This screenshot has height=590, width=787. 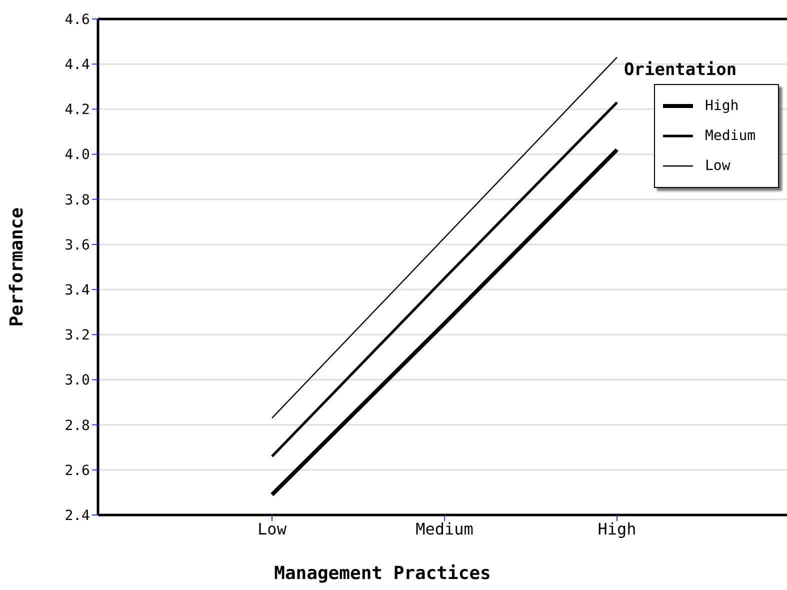 I want to click on y-tick-label: 2.6, so click(x=77, y=470).